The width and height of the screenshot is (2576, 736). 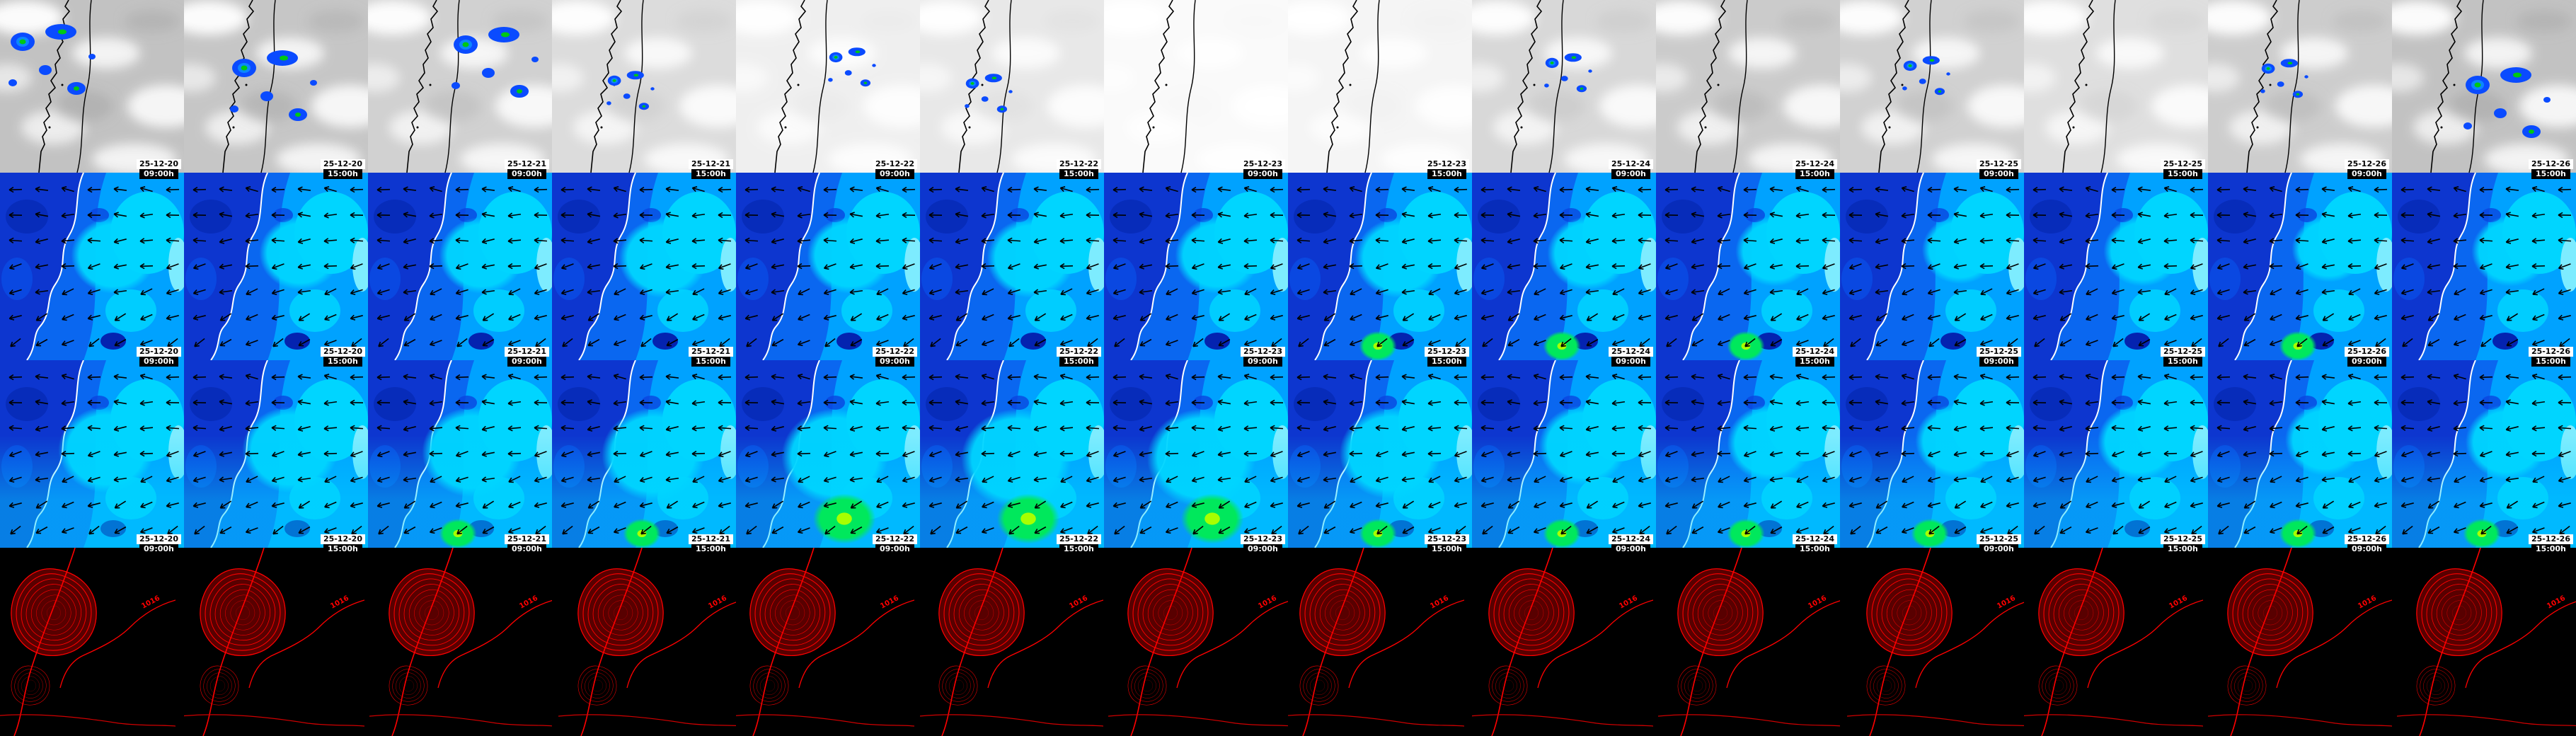 I want to click on timestamp-date: 25-12-26, so click(x=2551, y=352).